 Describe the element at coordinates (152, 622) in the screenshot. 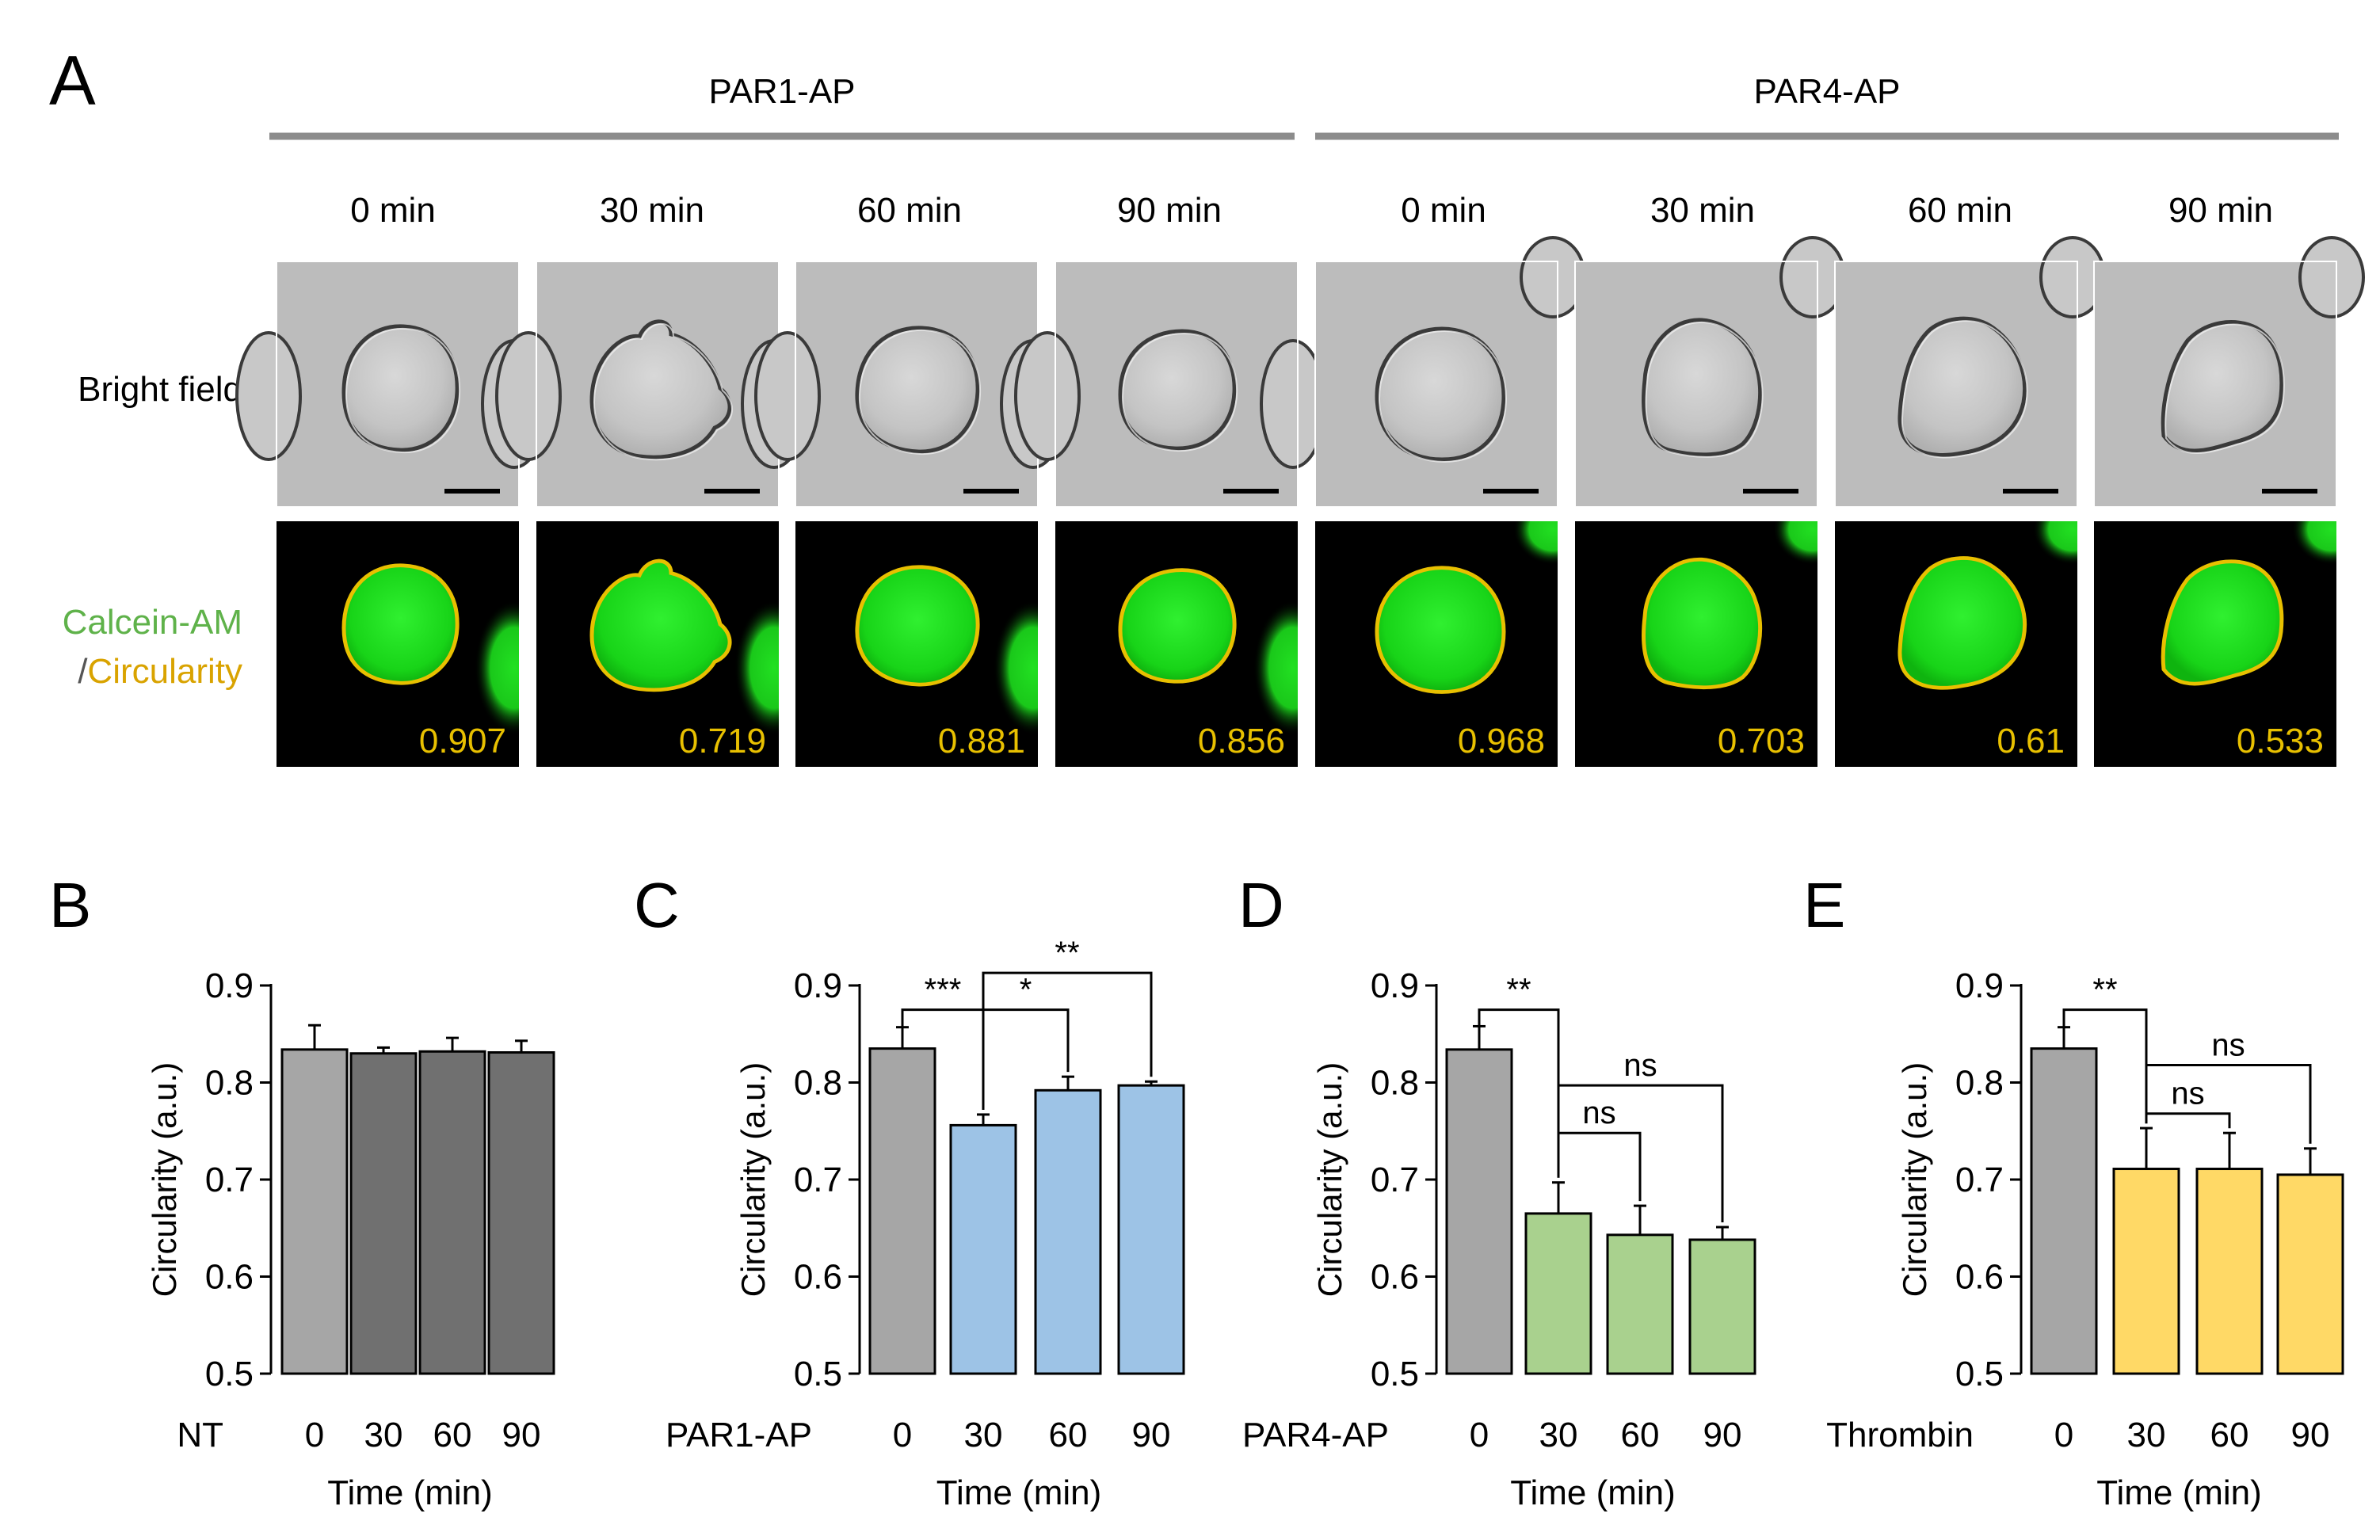

I see `row-label-calcein: Calcein-AM` at that location.